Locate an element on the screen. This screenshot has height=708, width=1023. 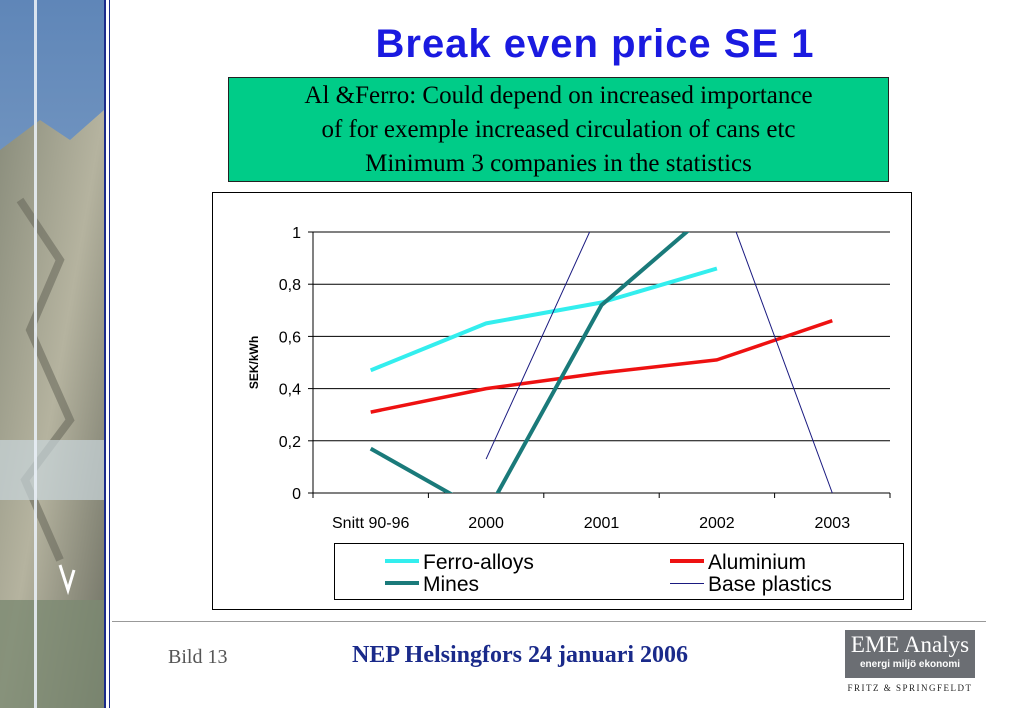
x-tick-label: 2002 is located at coordinates (717, 523).